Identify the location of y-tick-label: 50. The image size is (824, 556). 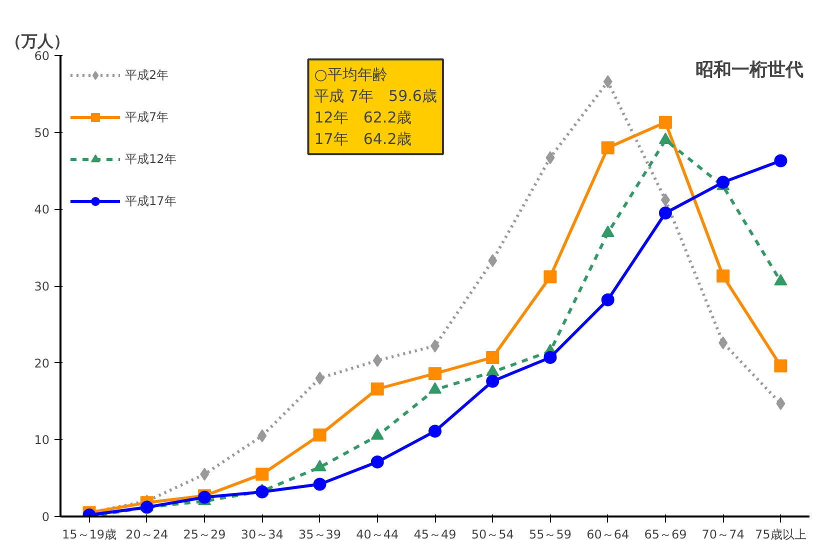
(42, 133).